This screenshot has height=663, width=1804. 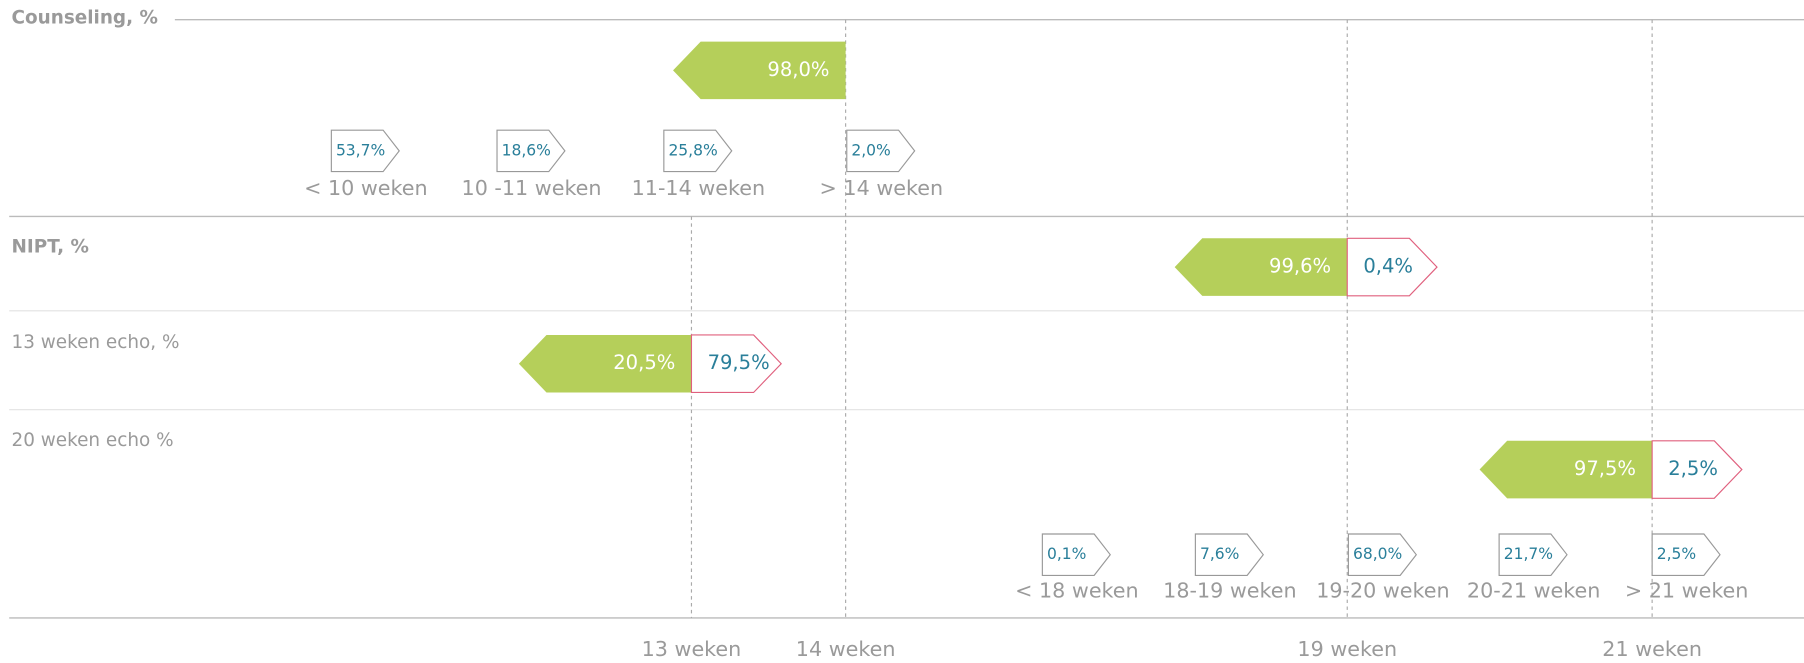 I want to click on row-title: 20 weken echo %, so click(x=93, y=440).